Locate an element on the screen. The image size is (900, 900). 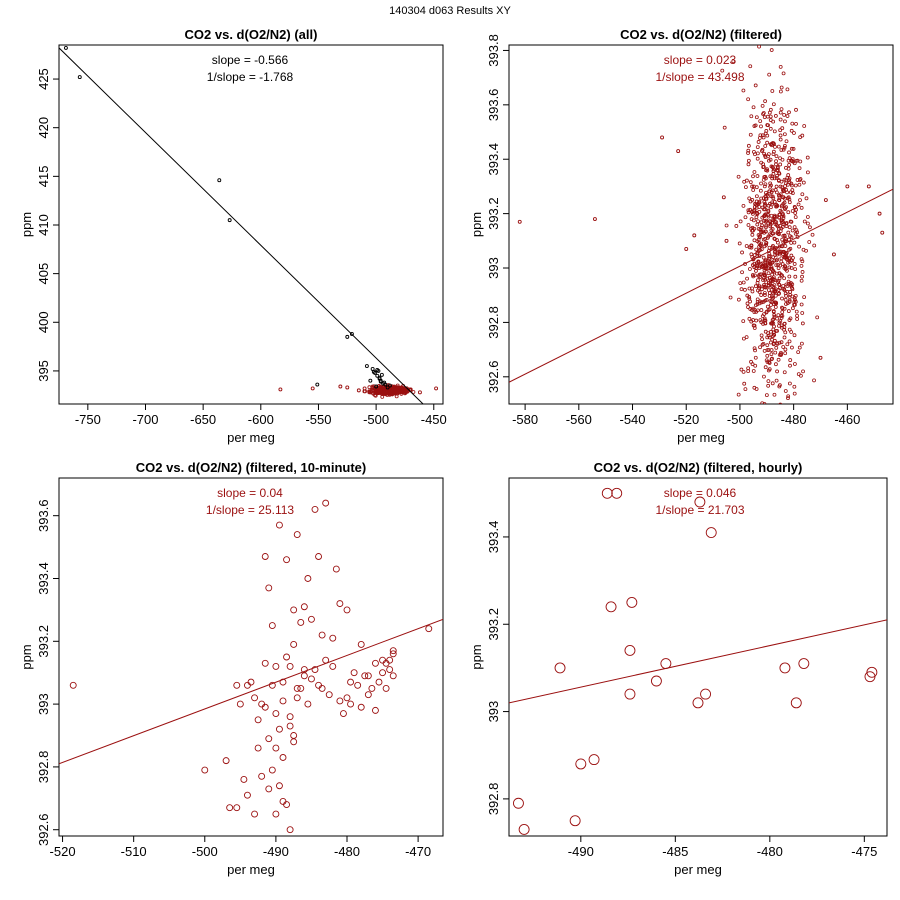
x-tick-label: -550 is located at coordinates (318, 419).